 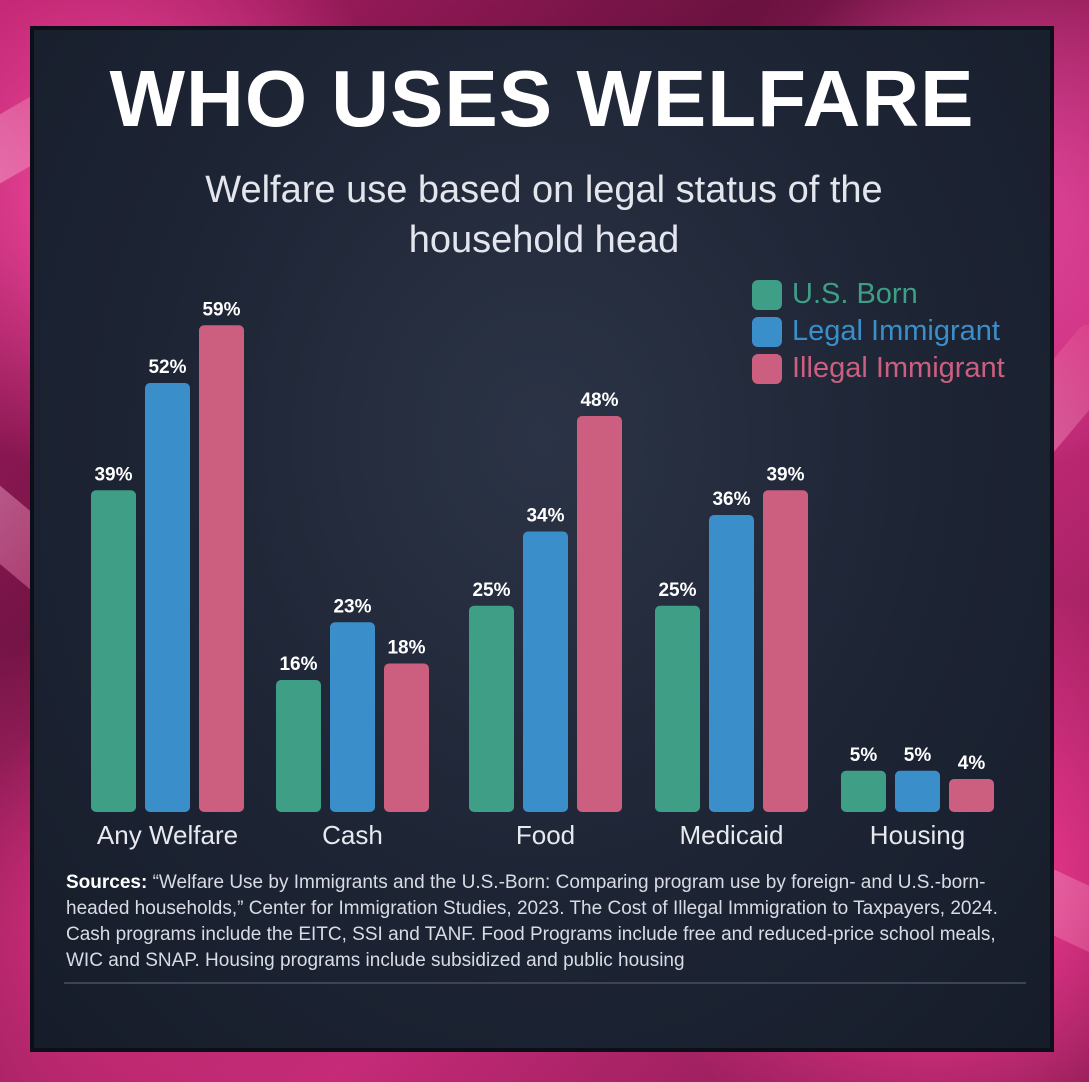 I want to click on legend-swatch-legal-immigrant, so click(x=767, y=331).